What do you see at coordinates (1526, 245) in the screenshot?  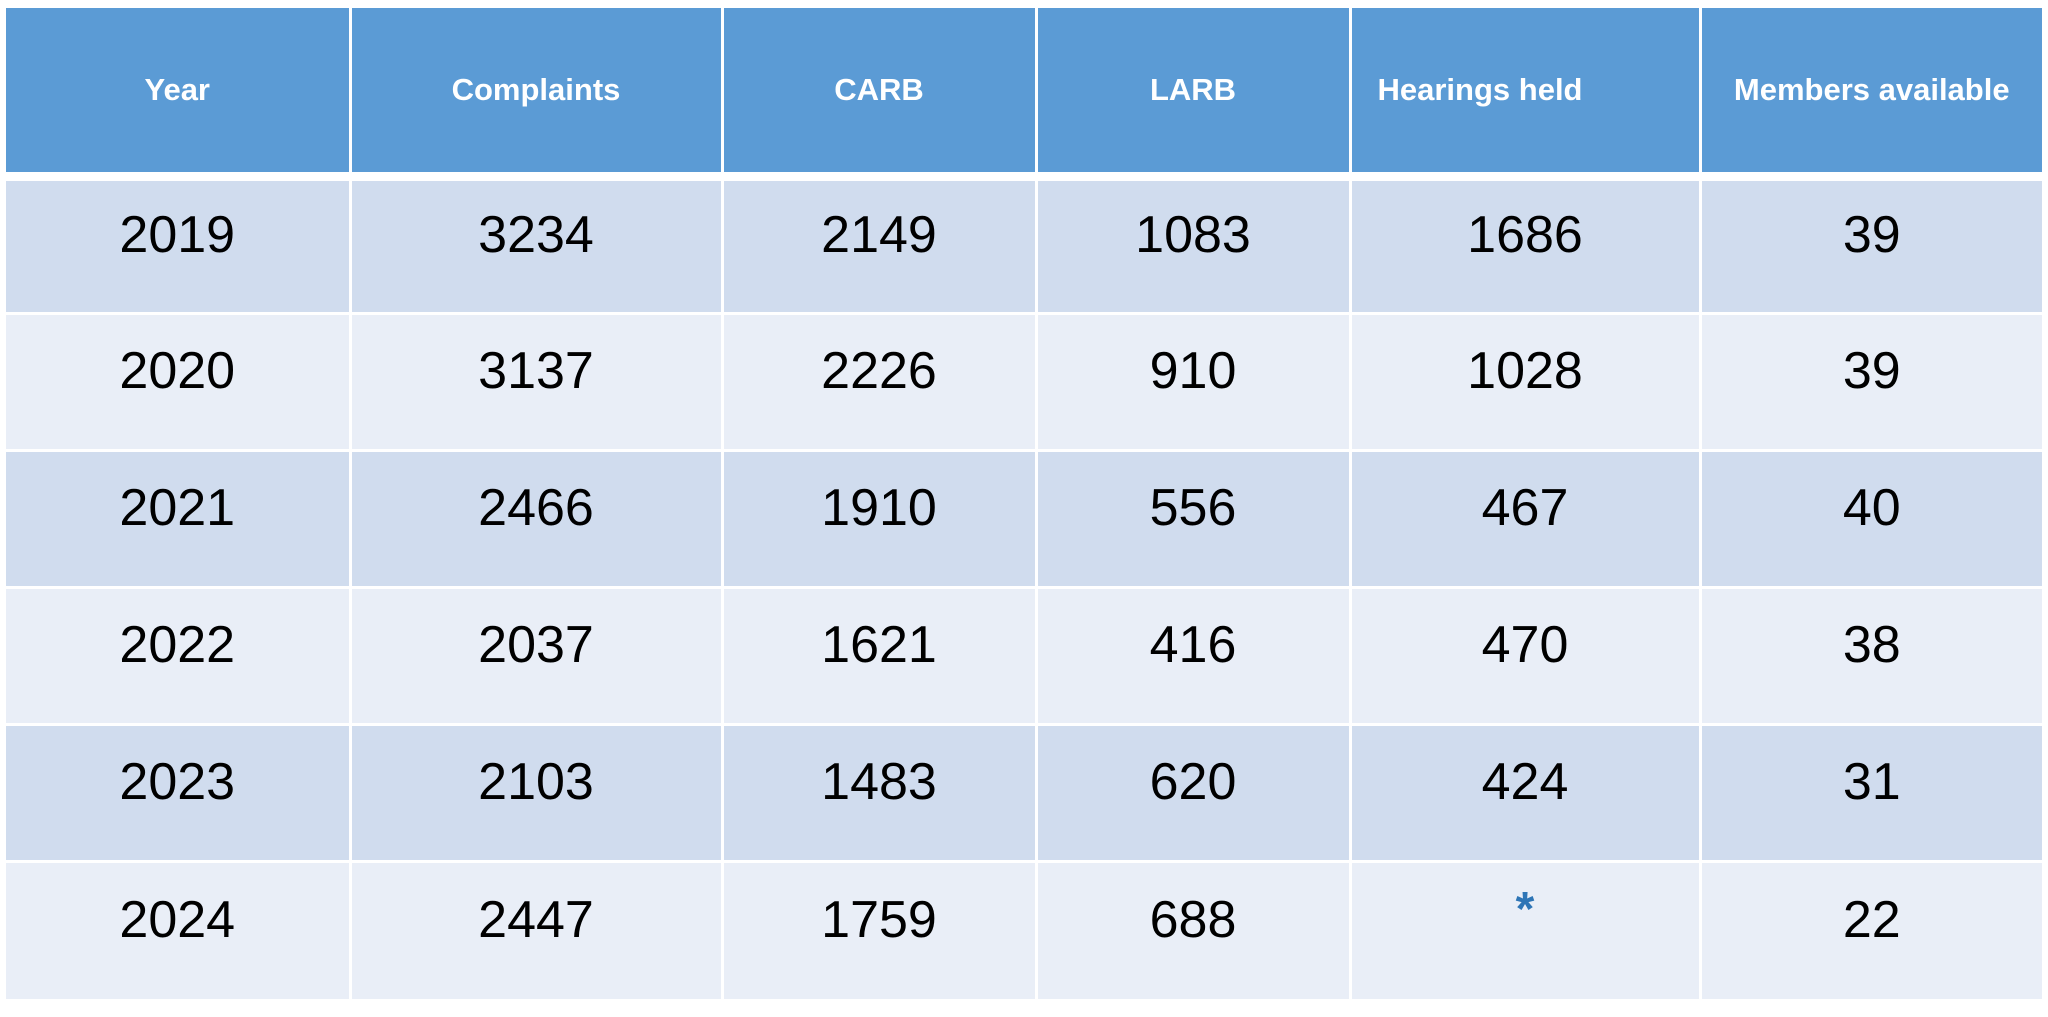 I see `cell-hearings-held: 1686` at bounding box center [1526, 245].